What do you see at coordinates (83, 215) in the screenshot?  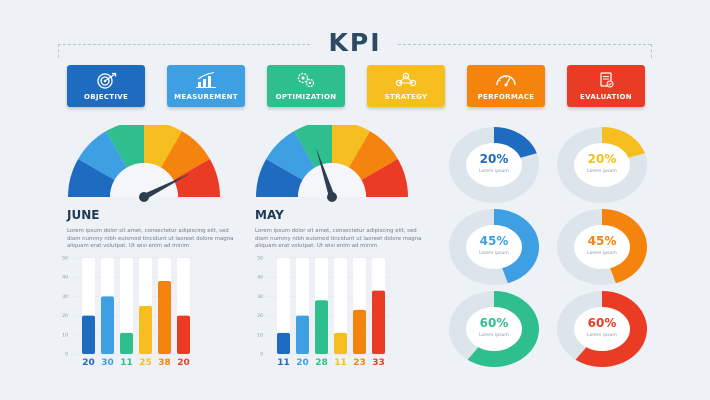 I see `june-title: JUNE` at bounding box center [83, 215].